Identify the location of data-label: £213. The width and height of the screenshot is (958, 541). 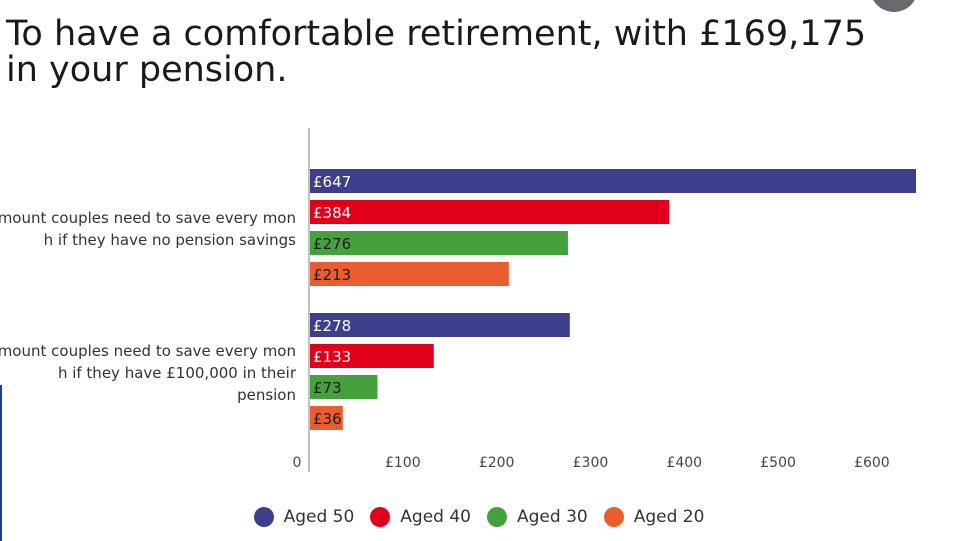
(332, 275).